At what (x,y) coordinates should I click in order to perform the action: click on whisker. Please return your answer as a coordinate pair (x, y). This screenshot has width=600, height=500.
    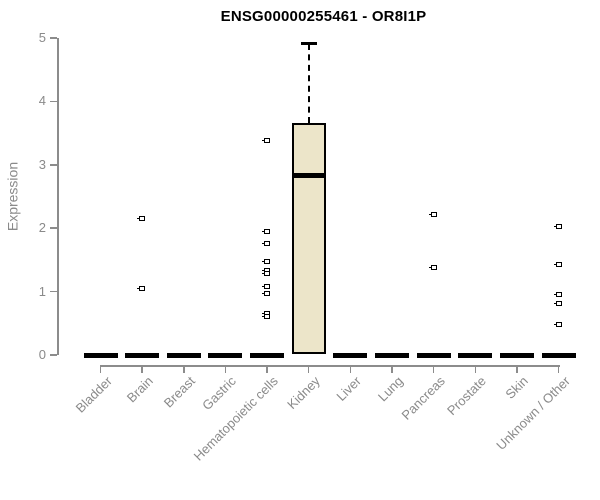
    Looking at the image, I should click on (308, 83).